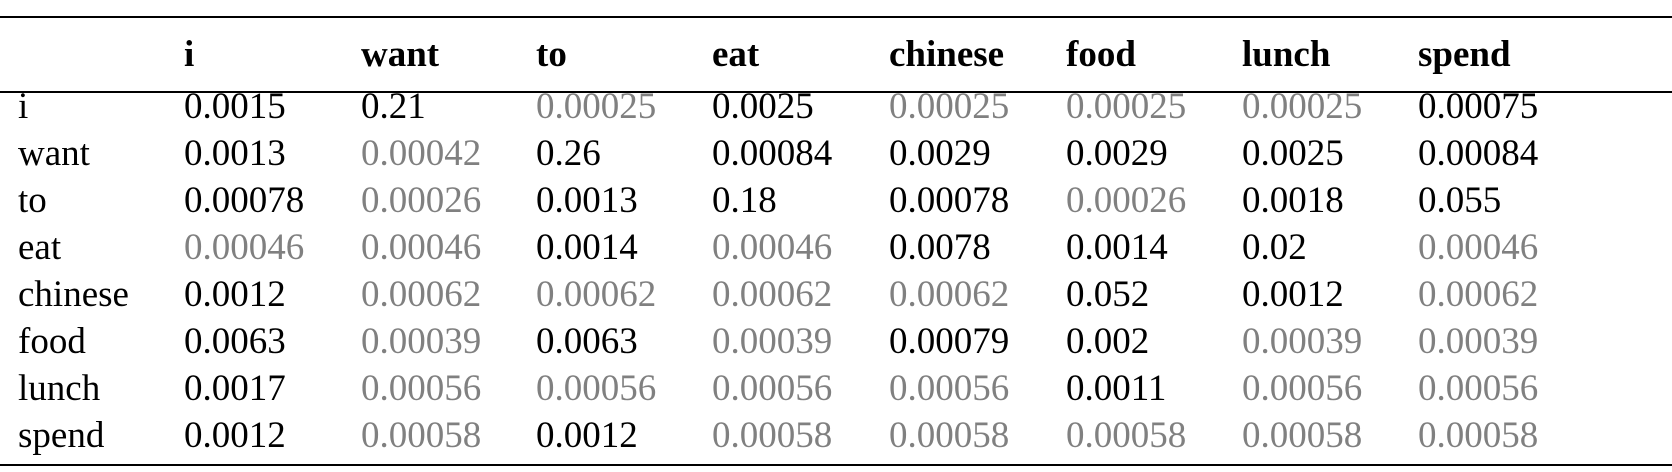 This screenshot has width=1672, height=472. What do you see at coordinates (61, 435) in the screenshot?
I see `row-label: spend` at bounding box center [61, 435].